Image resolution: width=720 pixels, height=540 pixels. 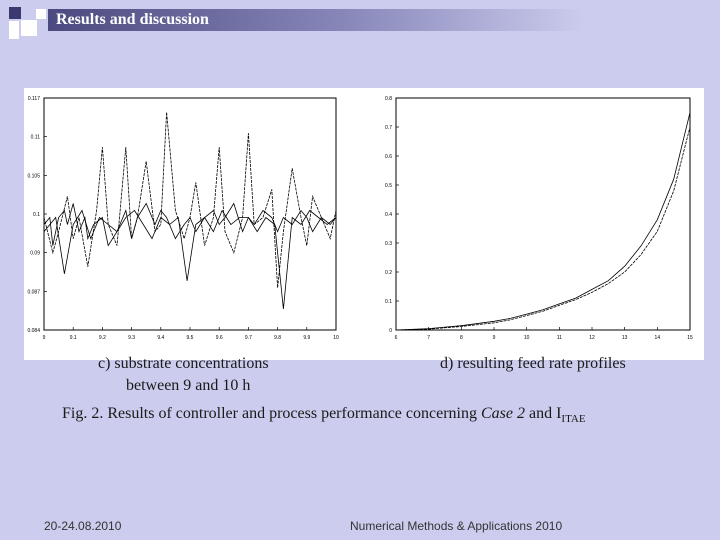 I want to click on substrate-x-tick-label: 9.2, so click(x=102, y=338).